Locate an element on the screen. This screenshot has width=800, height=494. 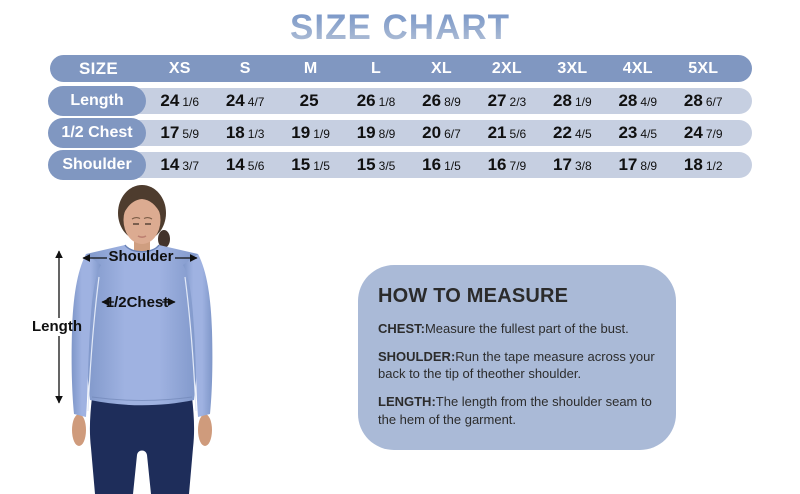
table-header-size-cell: 3XL is located at coordinates (572, 68).